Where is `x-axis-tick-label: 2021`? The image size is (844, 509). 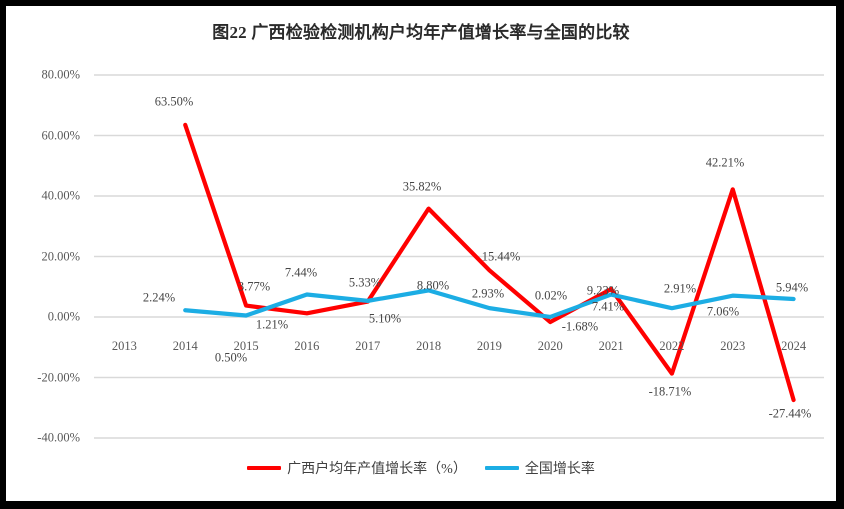 x-axis-tick-label: 2021 is located at coordinates (611, 346).